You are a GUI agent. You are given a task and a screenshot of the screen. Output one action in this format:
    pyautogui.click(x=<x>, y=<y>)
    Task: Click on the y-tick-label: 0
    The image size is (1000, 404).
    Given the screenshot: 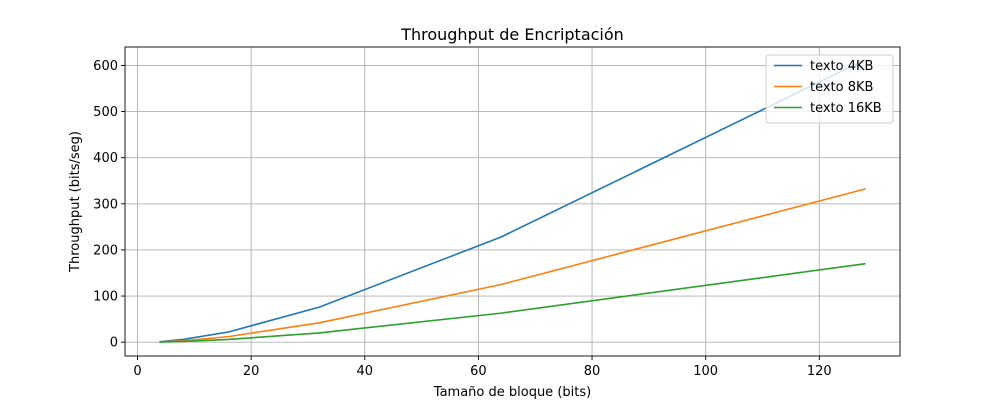 What is the action you would take?
    pyautogui.click(x=114, y=343)
    